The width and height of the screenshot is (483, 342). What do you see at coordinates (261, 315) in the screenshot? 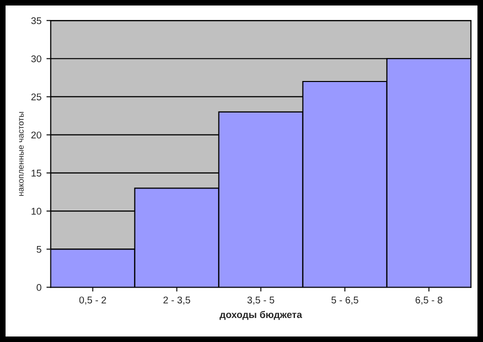
I see `x-axis-title: доходы бюджета` at bounding box center [261, 315].